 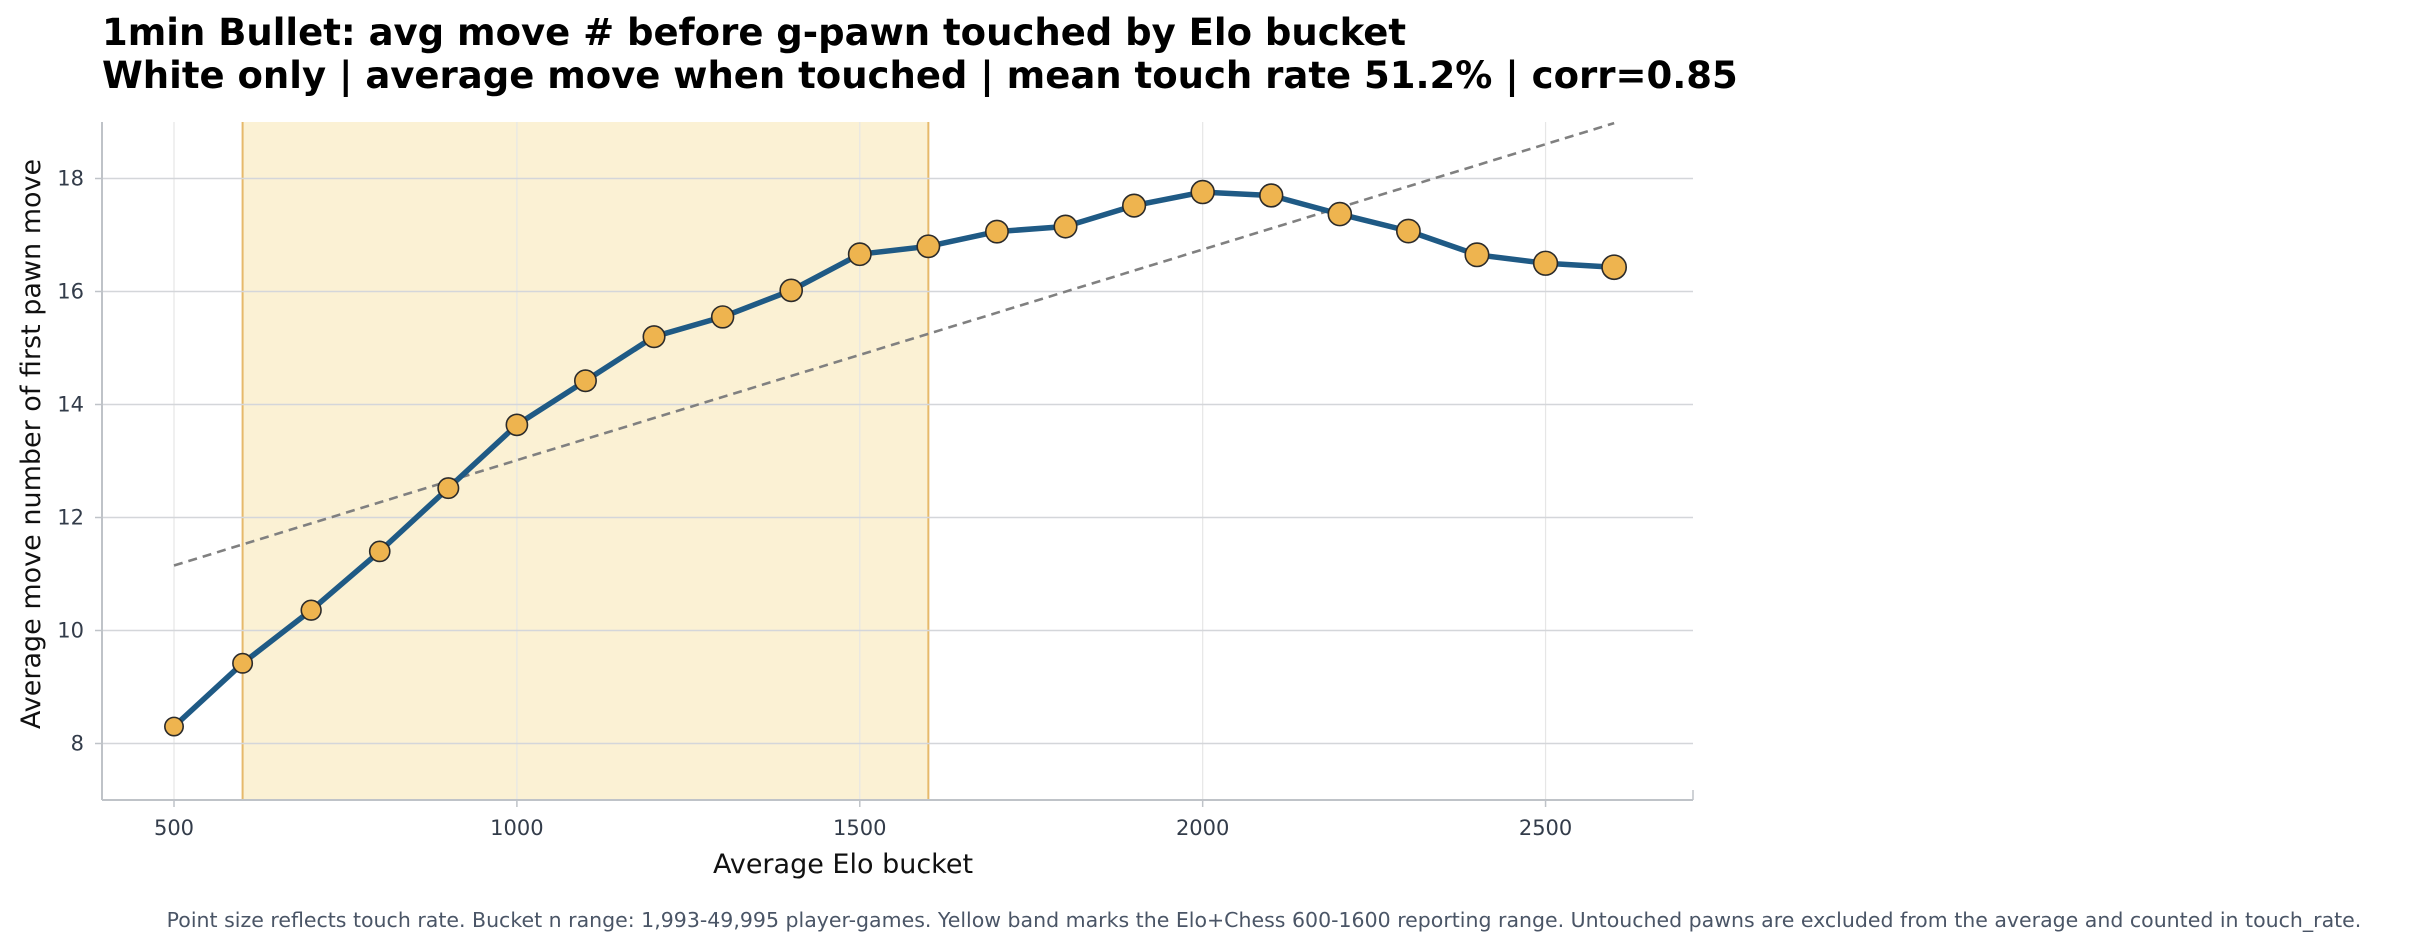 I want to click on x-tick-label: 1500, so click(x=859, y=828).